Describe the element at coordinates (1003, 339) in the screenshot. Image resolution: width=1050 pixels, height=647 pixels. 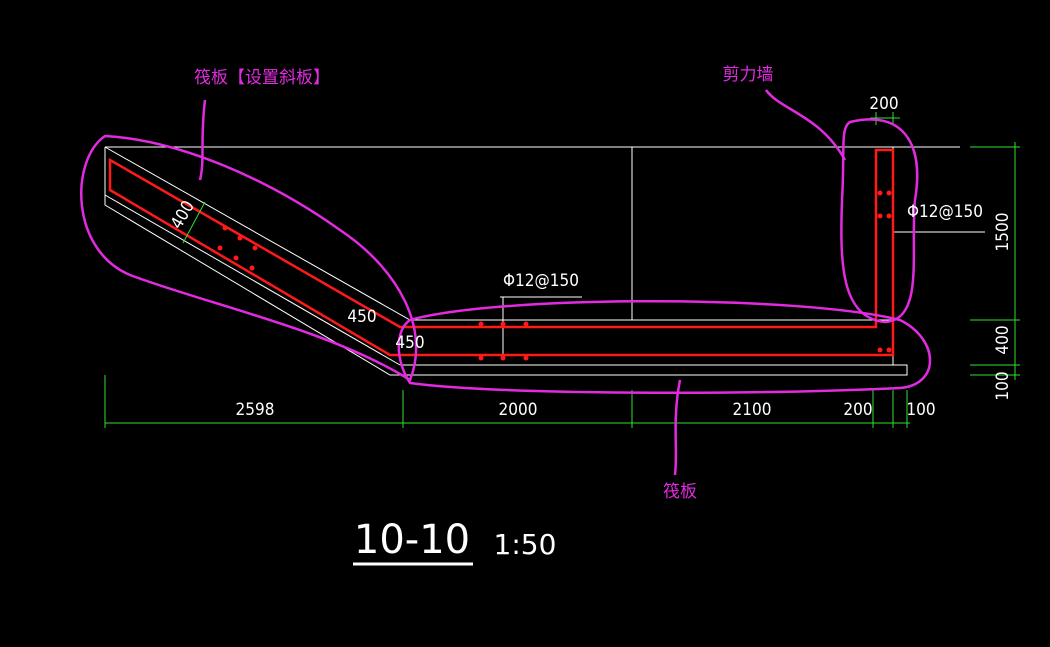
I see `dim-text: 400` at that location.